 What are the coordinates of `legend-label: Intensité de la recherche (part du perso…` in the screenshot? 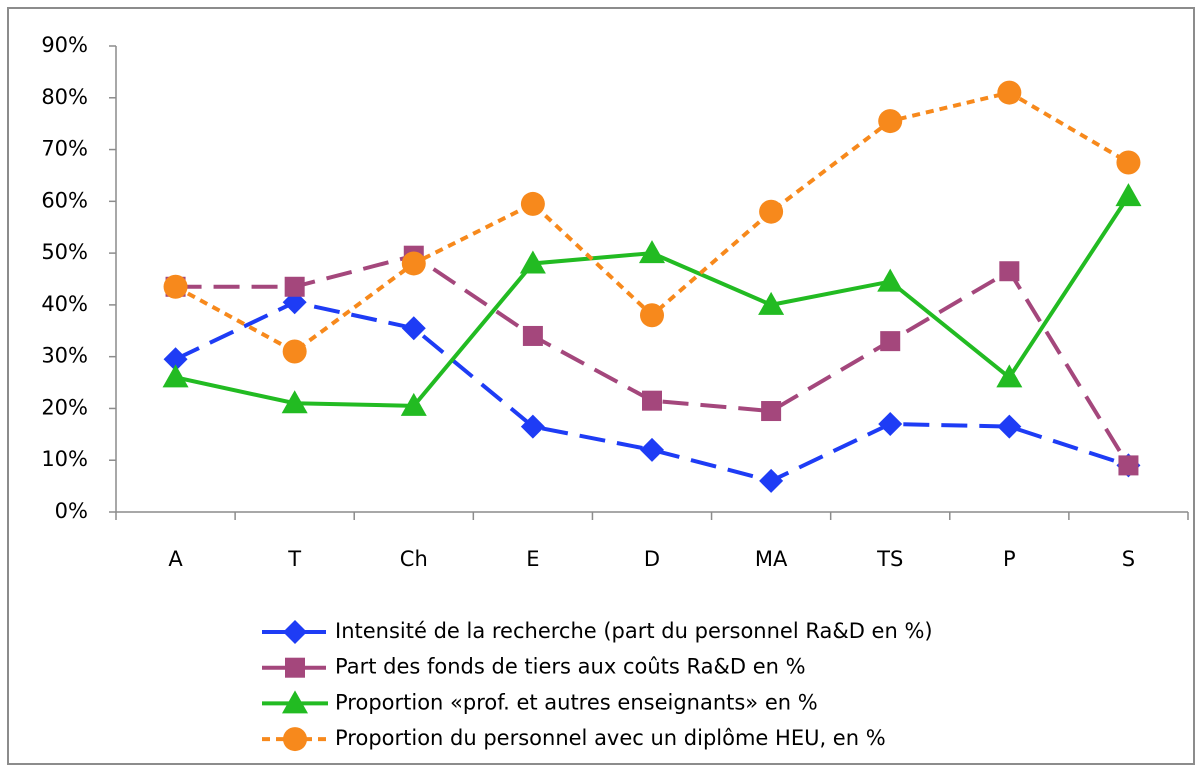 It's located at (634, 631).